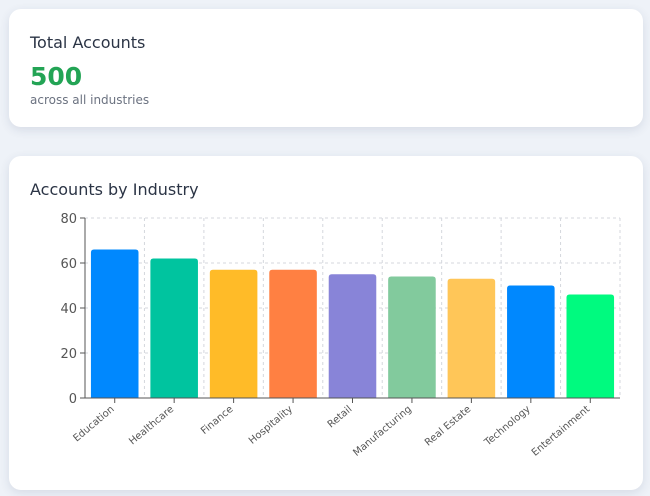  What do you see at coordinates (340, 417) in the screenshot?
I see `x-tick-label: Retail` at bounding box center [340, 417].